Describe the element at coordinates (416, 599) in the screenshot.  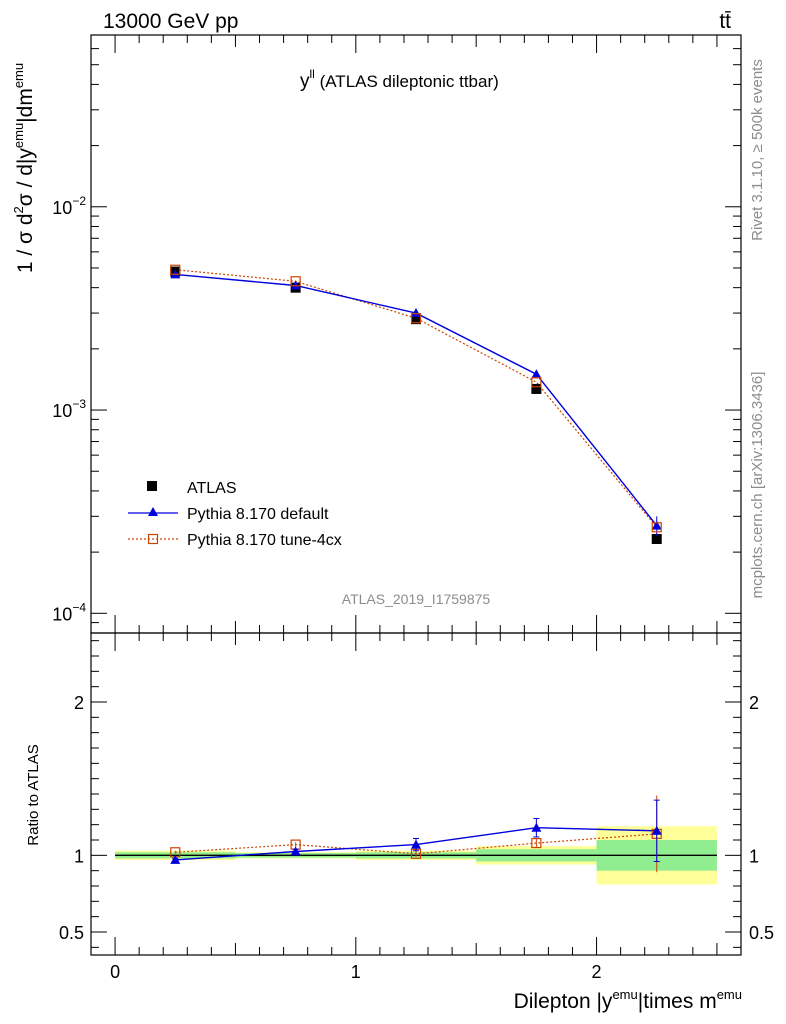
I see `analysis-watermark: ATLAS_2019_I1759875` at that location.